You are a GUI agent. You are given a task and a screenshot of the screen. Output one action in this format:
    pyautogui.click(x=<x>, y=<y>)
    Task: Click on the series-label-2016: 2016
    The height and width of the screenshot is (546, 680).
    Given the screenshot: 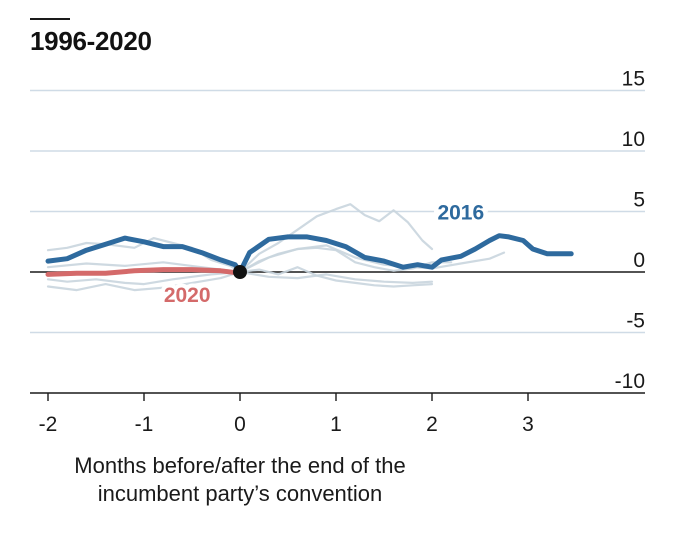 What is the action you would take?
    pyautogui.click(x=460, y=213)
    